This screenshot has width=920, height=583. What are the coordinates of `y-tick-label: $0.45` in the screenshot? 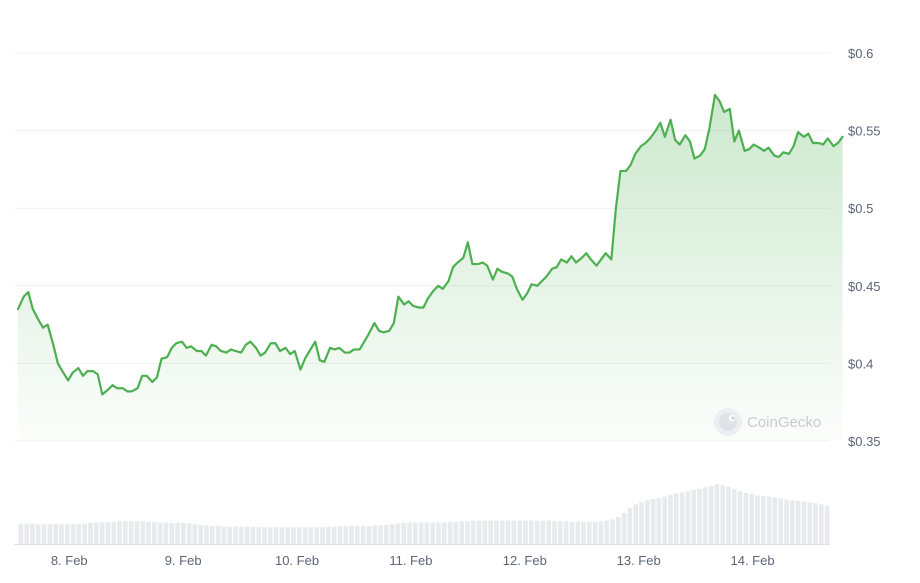 It's located at (864, 286).